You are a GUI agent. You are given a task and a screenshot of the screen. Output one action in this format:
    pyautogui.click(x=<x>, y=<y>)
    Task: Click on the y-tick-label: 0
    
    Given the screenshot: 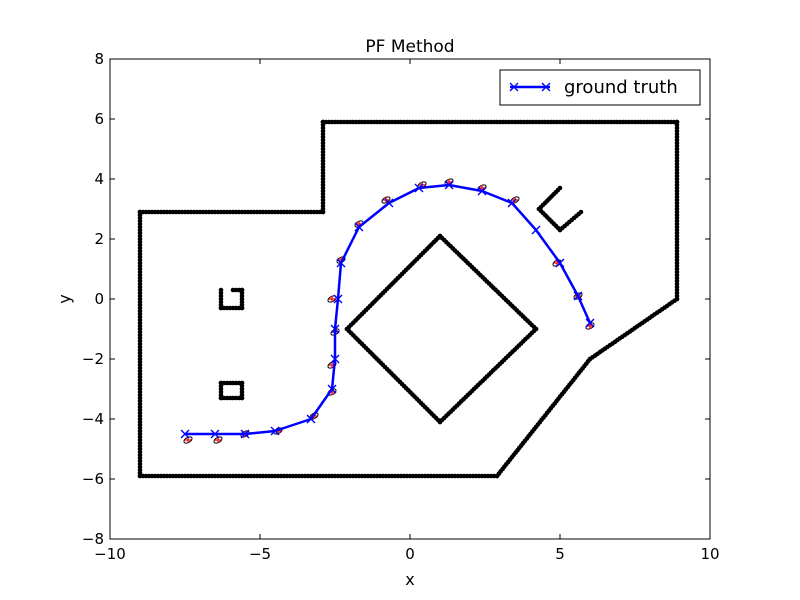 What is the action you would take?
    pyautogui.click(x=99, y=299)
    